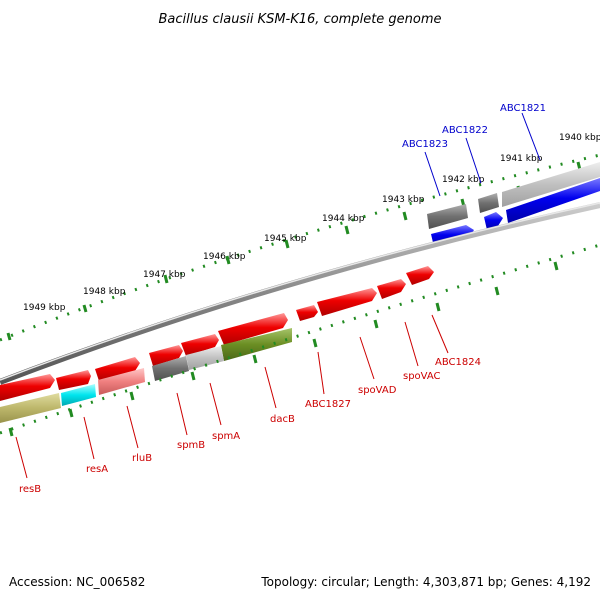 Image resolution: width=600 pixels, height=605 pixels. Describe the element at coordinates (425, 144) in the screenshot. I see `label-abc1823: ABC1823` at that location.